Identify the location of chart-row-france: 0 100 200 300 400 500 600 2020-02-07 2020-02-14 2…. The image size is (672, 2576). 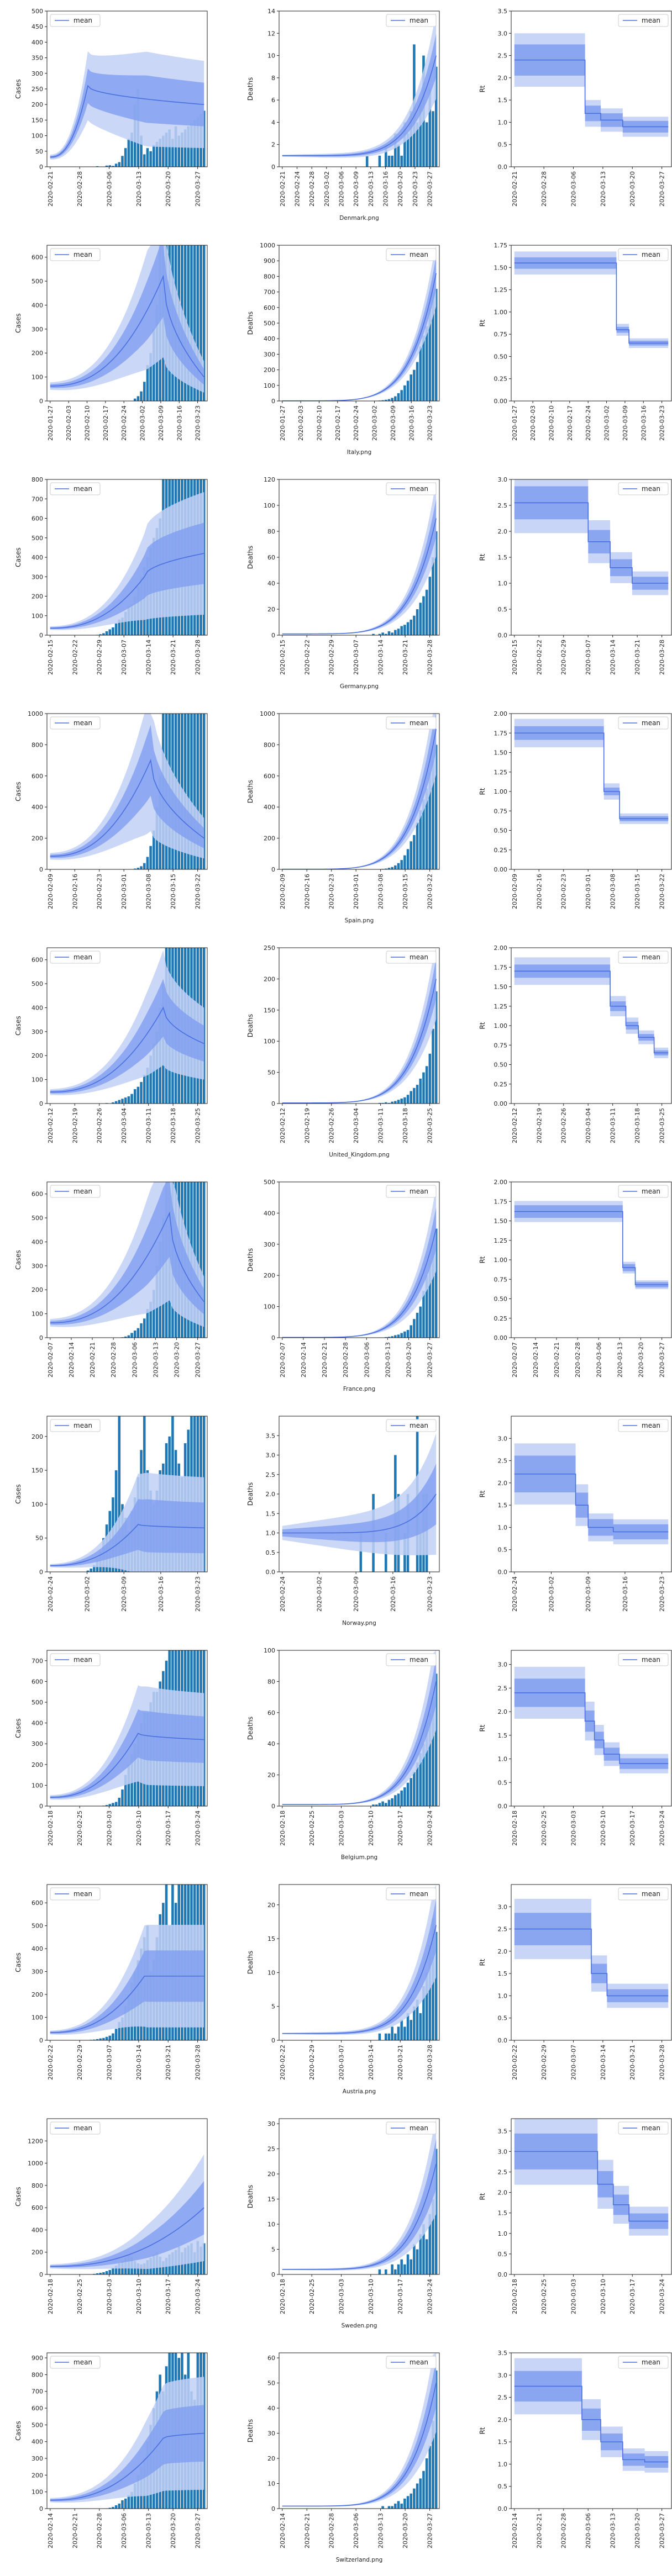
(343, 1285).